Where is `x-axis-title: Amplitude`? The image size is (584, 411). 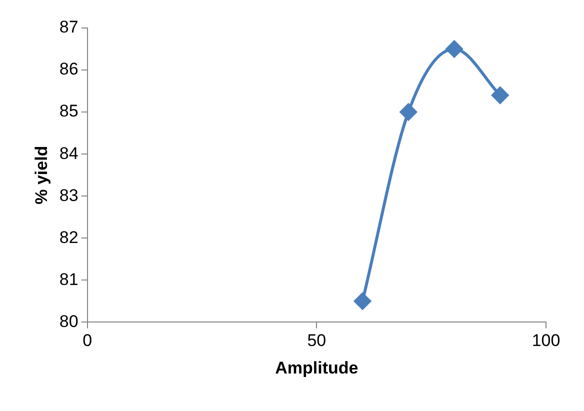
x-axis-title: Amplitude is located at coordinates (316, 368).